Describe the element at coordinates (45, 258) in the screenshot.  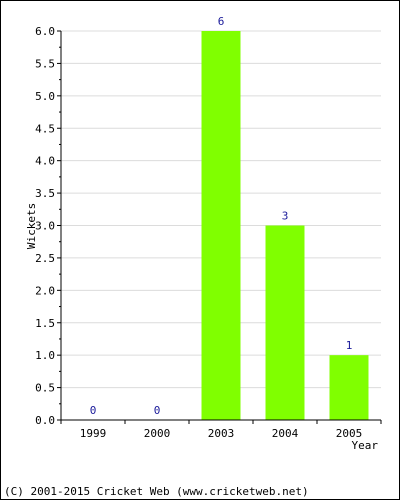
I see `y-tick-label: 2.5` at that location.